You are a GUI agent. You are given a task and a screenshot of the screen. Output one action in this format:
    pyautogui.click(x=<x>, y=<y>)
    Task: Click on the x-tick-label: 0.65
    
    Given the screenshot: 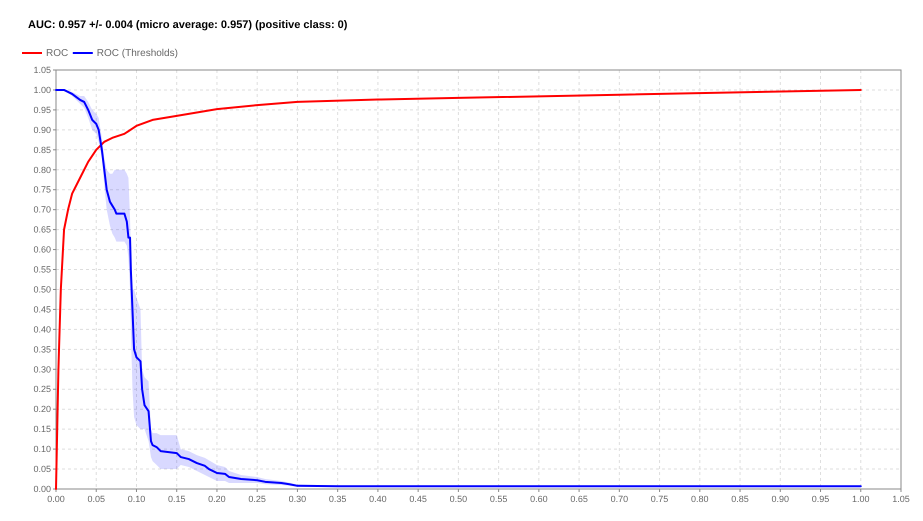 What is the action you would take?
    pyautogui.click(x=579, y=499)
    